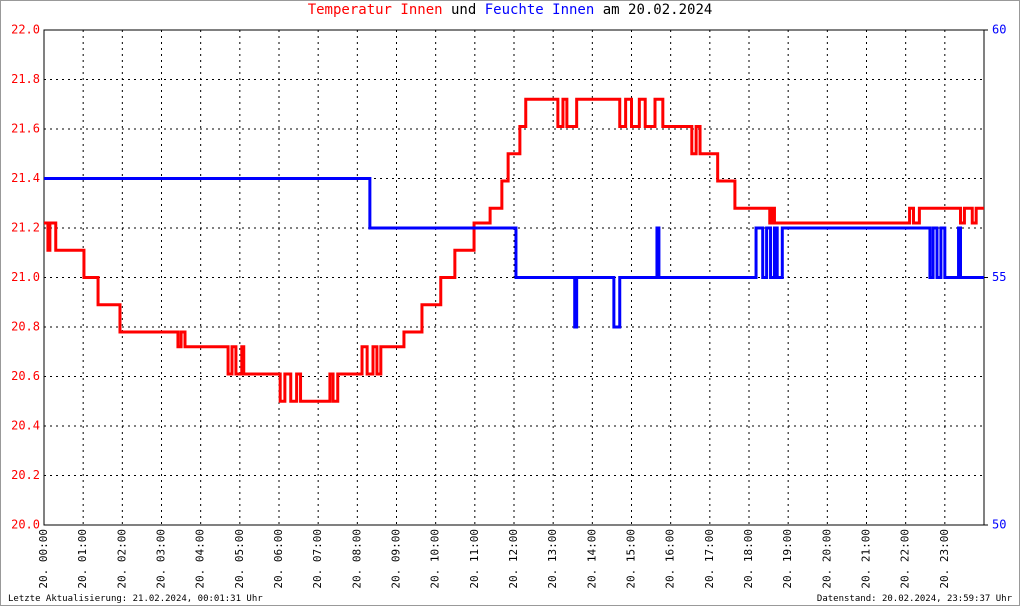 The image size is (1020, 606). What do you see at coordinates (999, 277) in the screenshot?
I see `y2-tick-label: 55` at bounding box center [999, 277].